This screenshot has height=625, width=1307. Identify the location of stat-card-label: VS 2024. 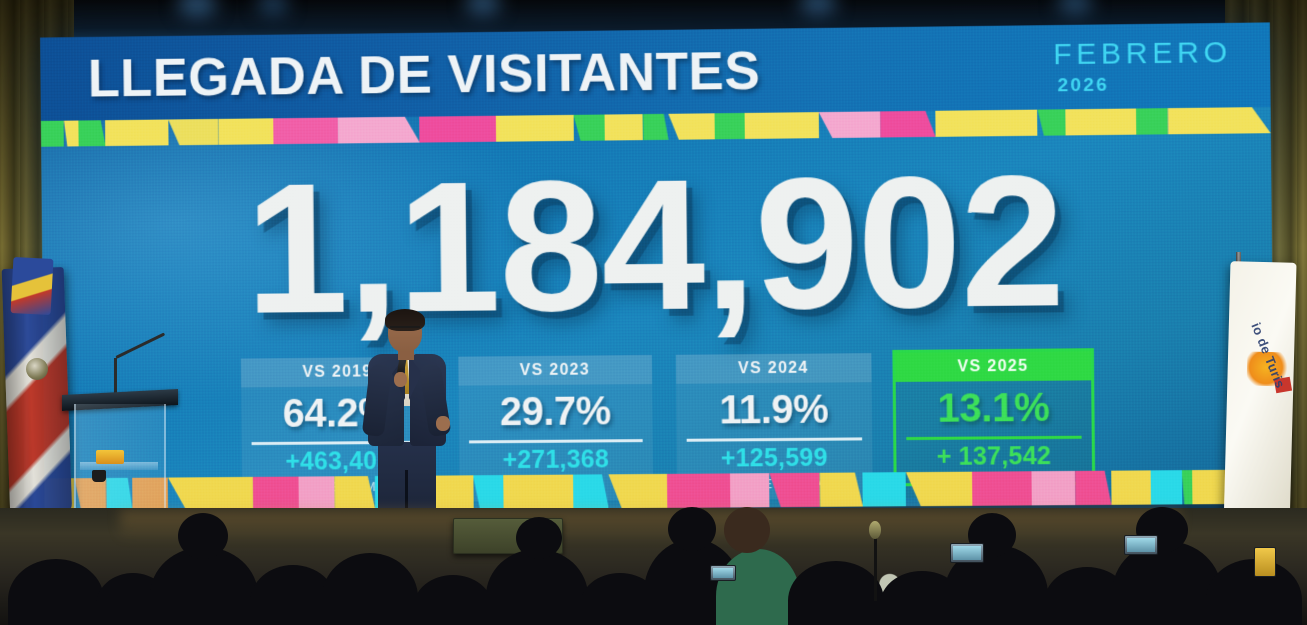
(773, 368).